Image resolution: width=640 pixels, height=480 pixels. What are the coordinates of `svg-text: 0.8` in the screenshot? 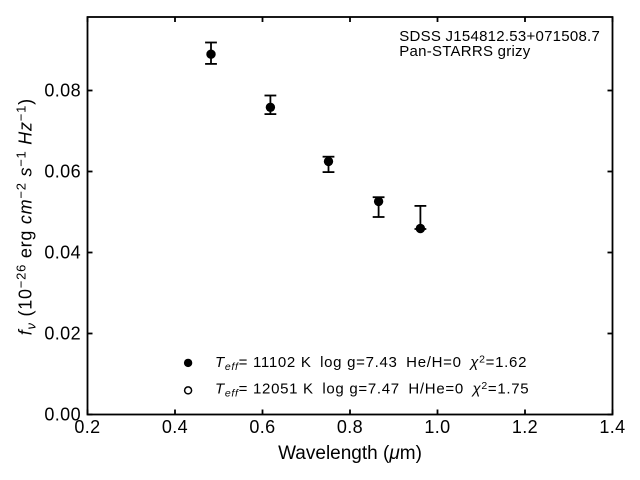 It's located at (350, 427).